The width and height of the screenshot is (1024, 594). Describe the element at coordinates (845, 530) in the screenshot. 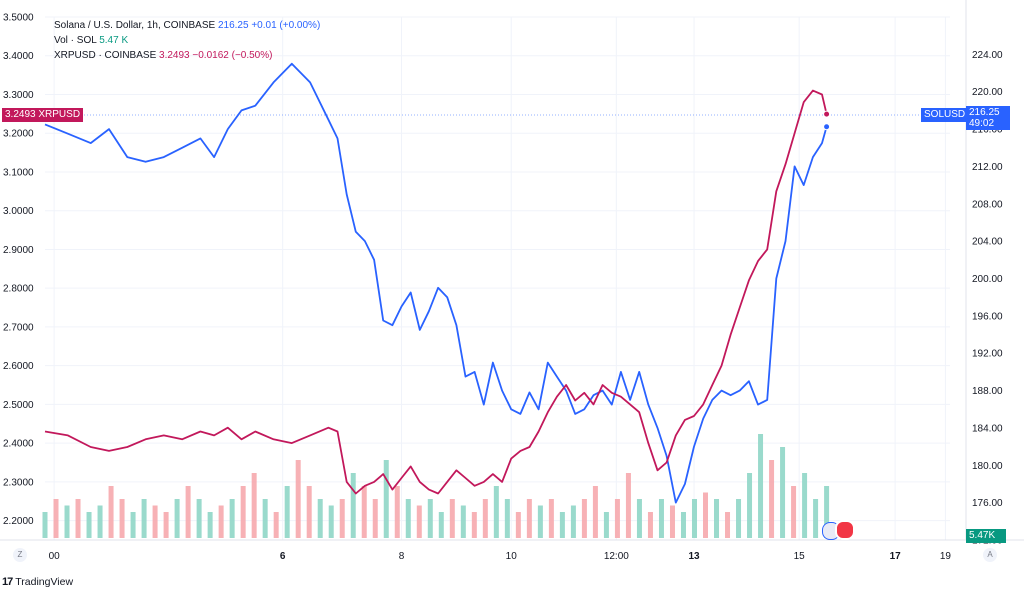

I see `us-flag-icon` at that location.